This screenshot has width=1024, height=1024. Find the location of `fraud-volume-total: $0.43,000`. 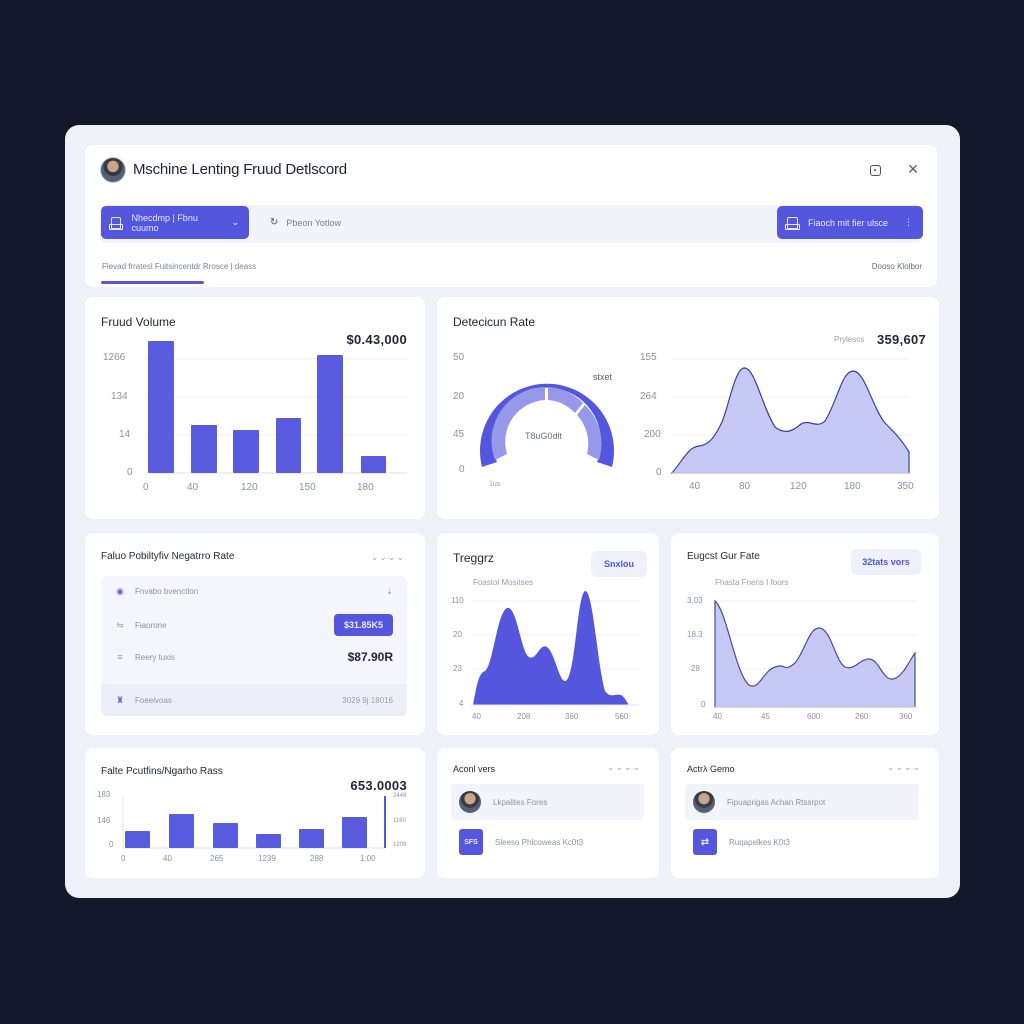

fraud-volume-total: $0.43,000 is located at coordinates (376, 339).